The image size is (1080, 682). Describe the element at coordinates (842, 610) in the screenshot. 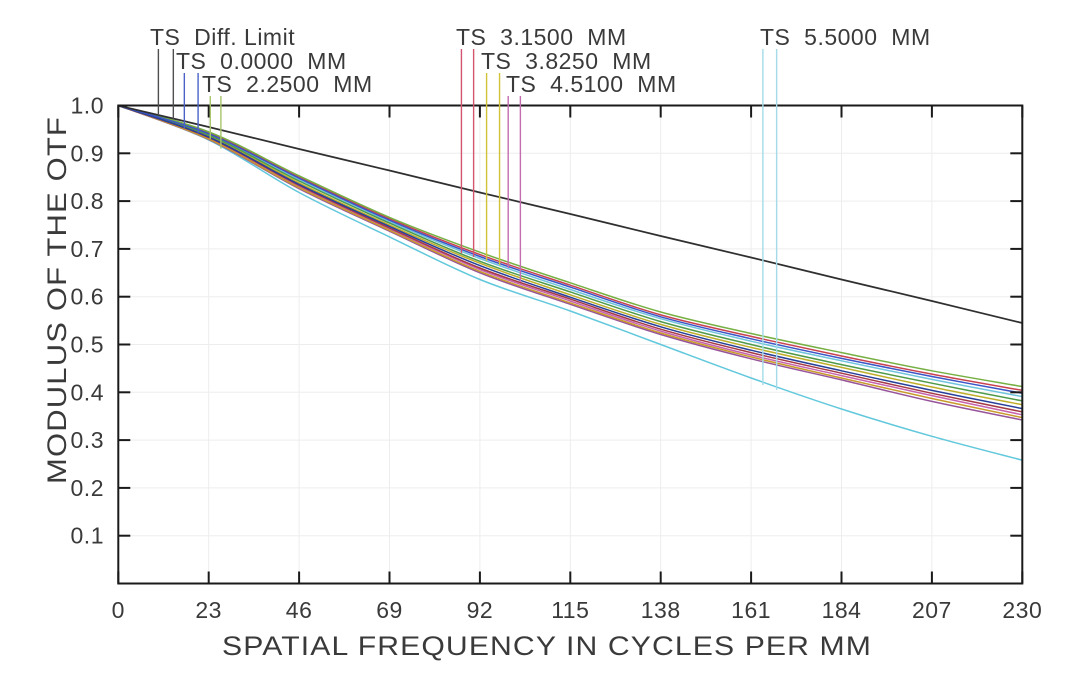

I see `x-tick-label: 184` at that location.